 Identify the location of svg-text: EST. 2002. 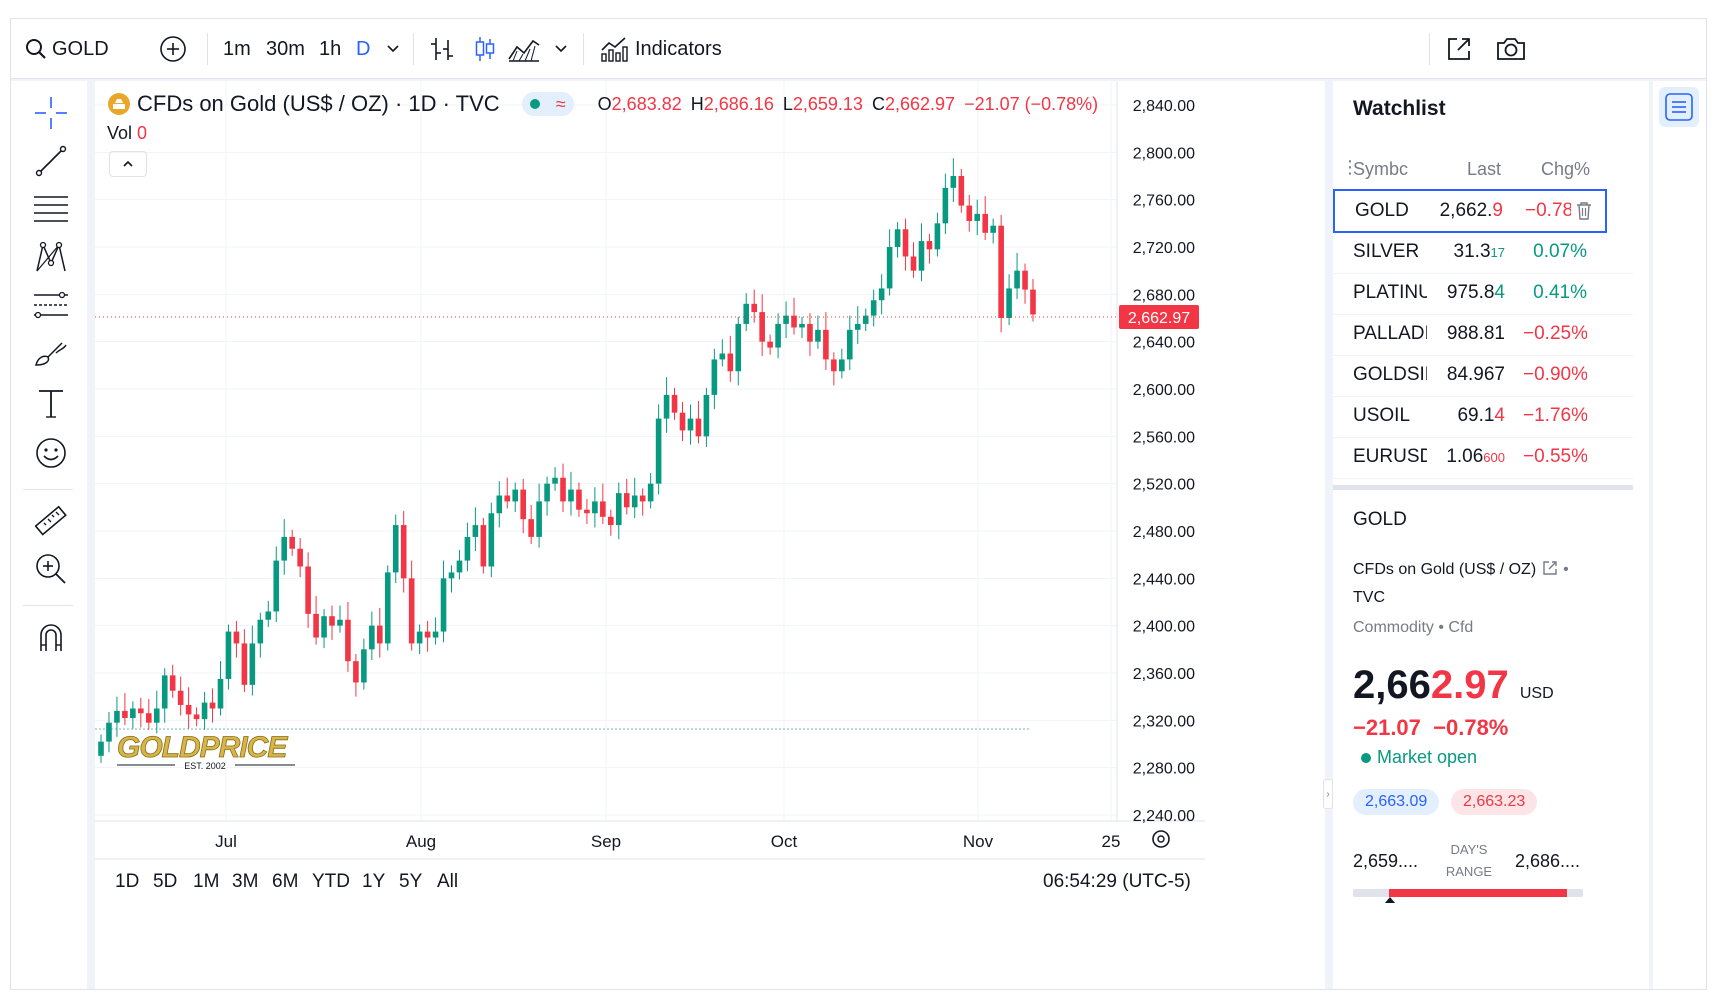
(205, 766).